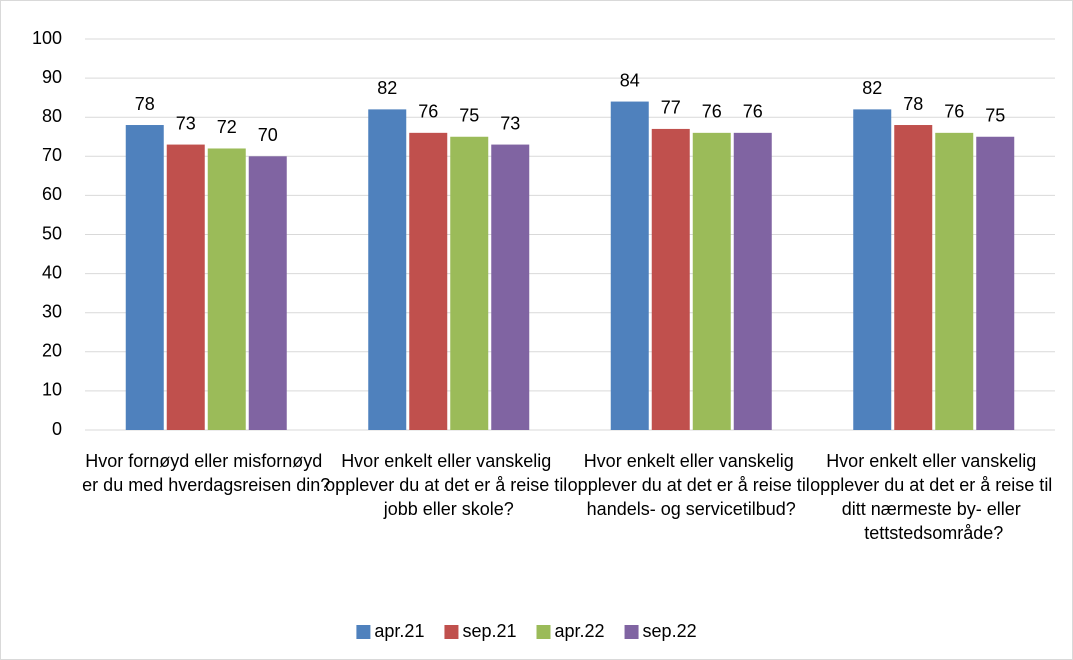 This screenshot has width=1073, height=660. What do you see at coordinates (47, 38) in the screenshot?
I see `y-tick-label: 100` at bounding box center [47, 38].